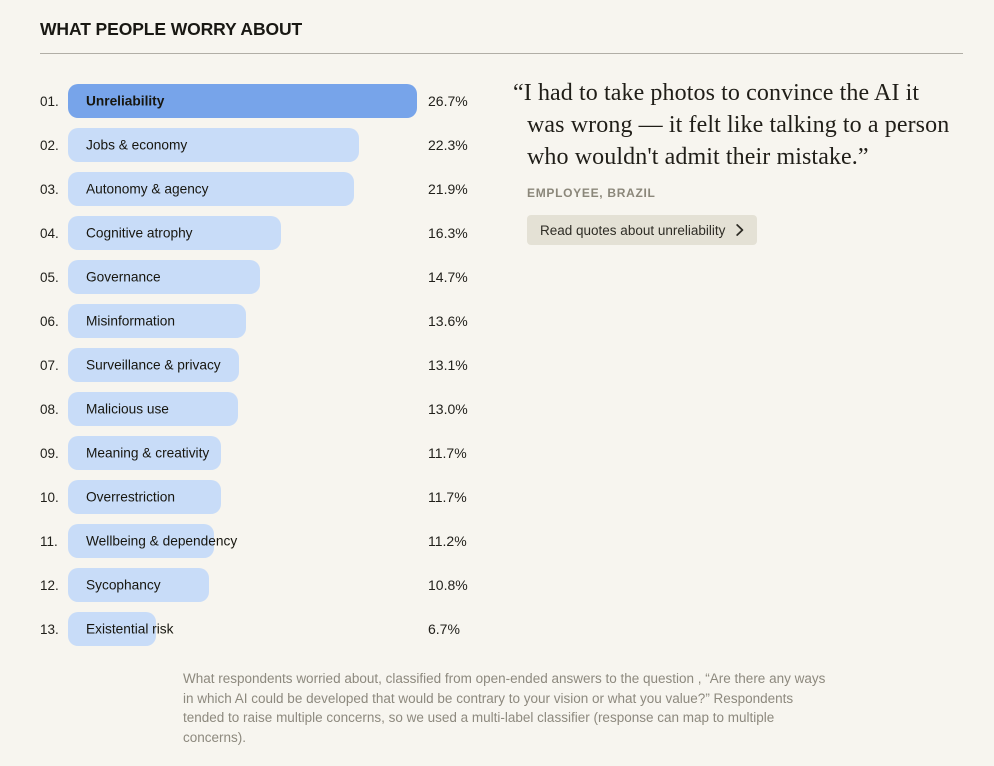 The width and height of the screenshot is (994, 766). What do you see at coordinates (448, 277) in the screenshot?
I see `row-value: 14.7%` at bounding box center [448, 277].